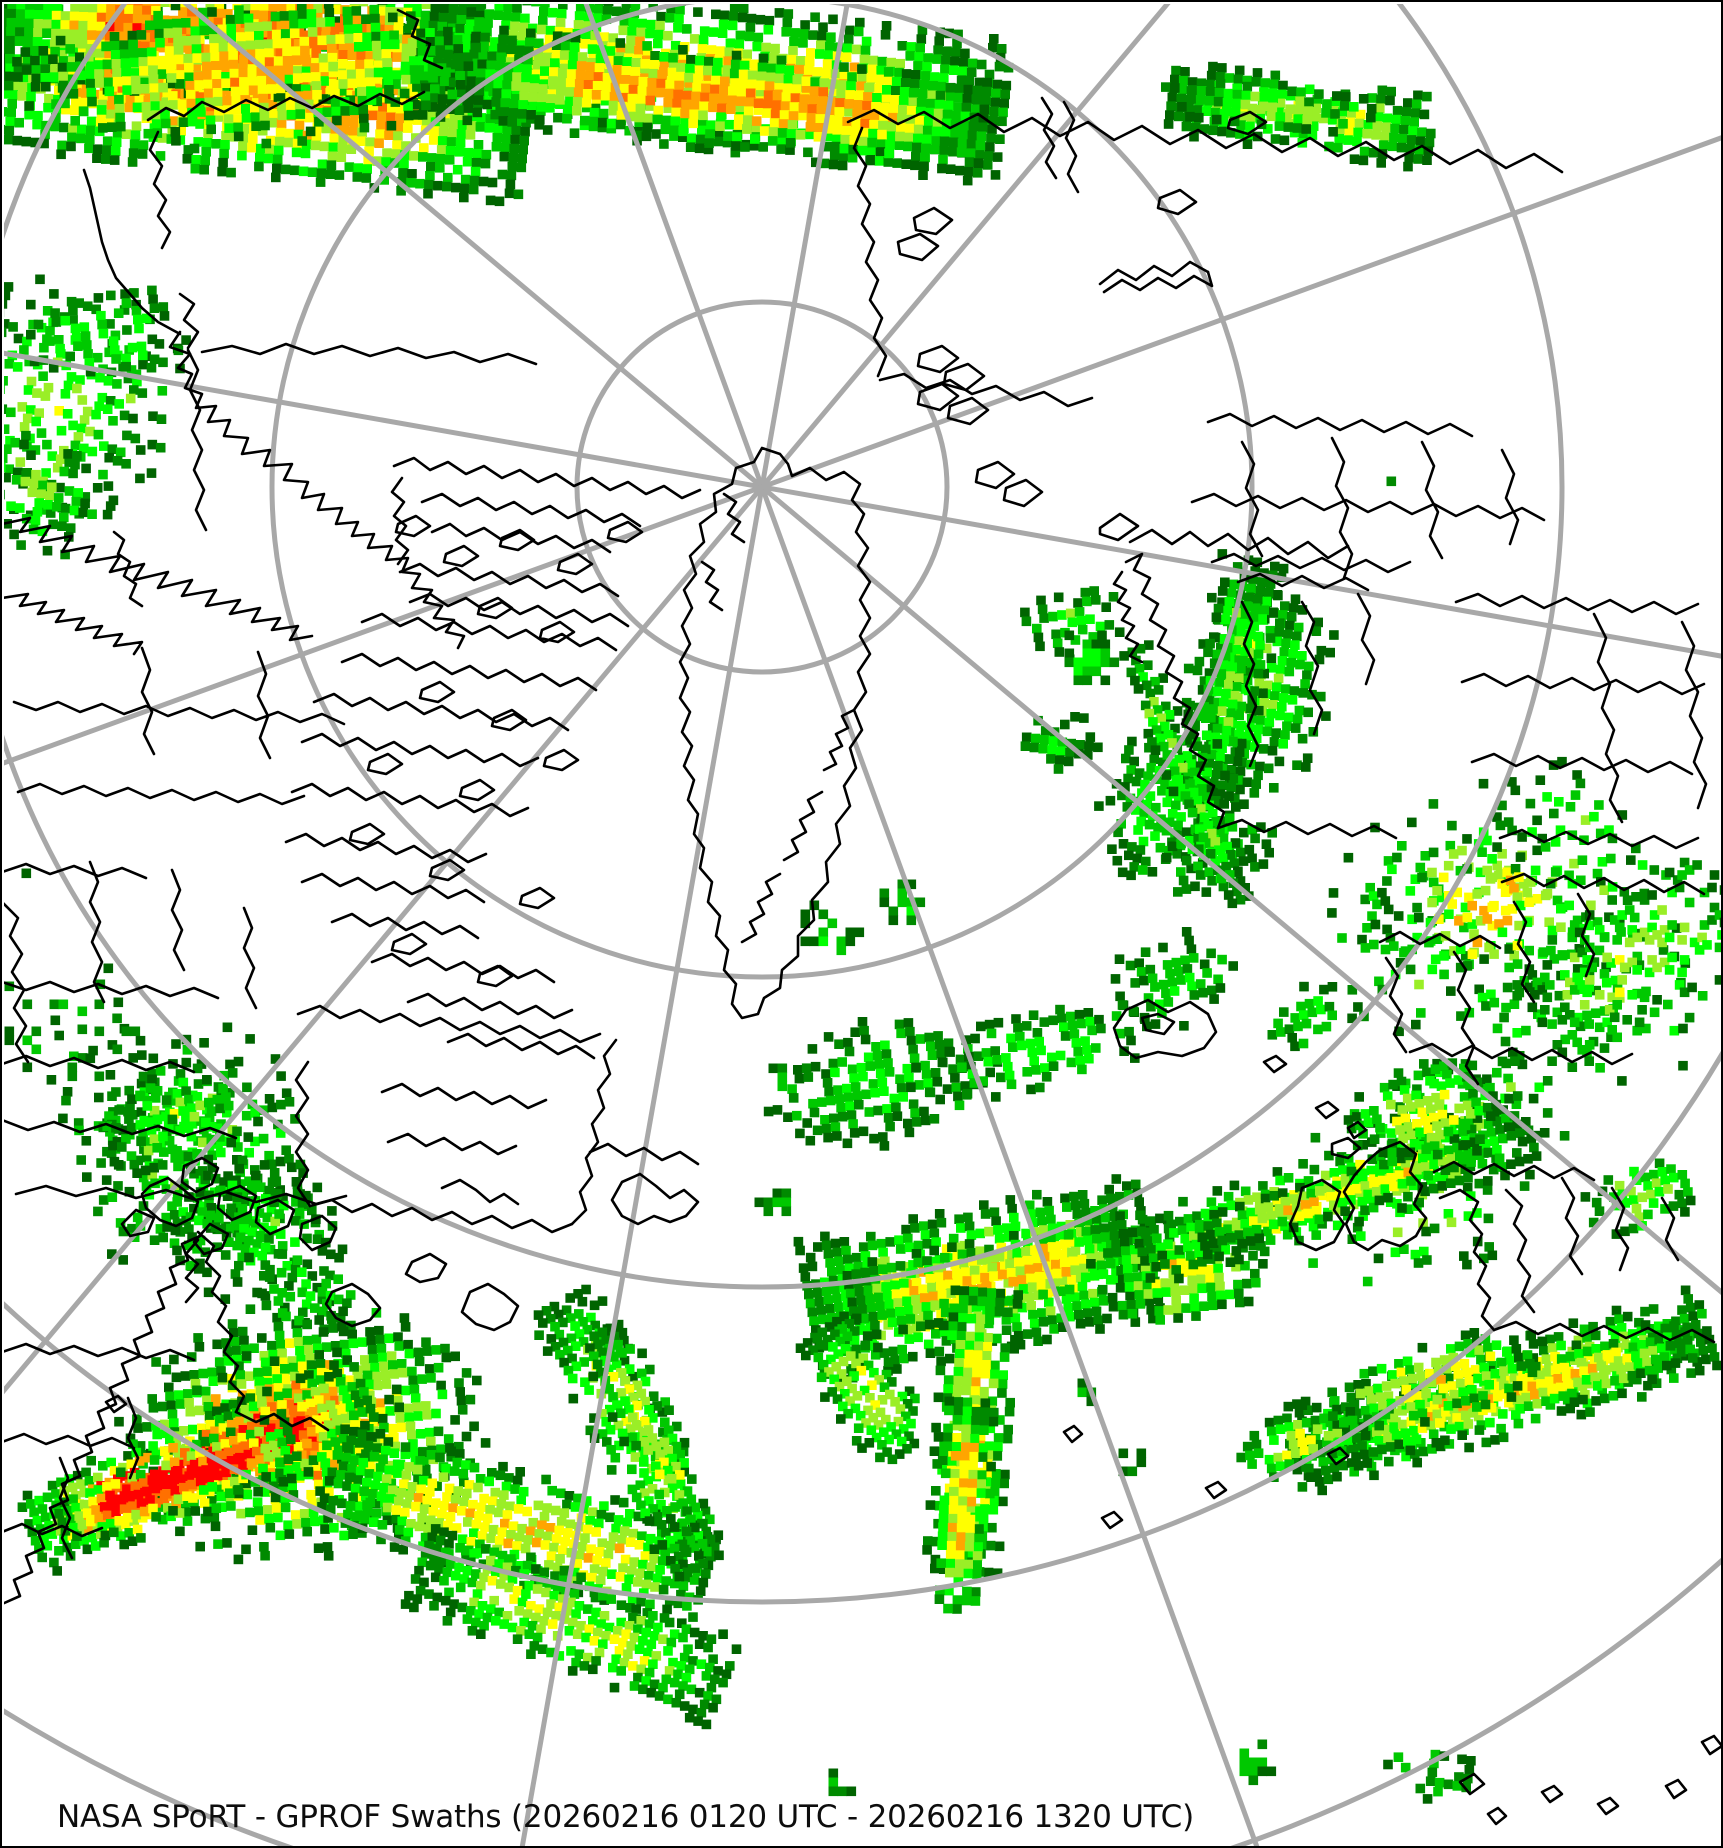  Describe the element at coordinates (1483, 903) in the screenshot. I see `western-europe-core` at that location.